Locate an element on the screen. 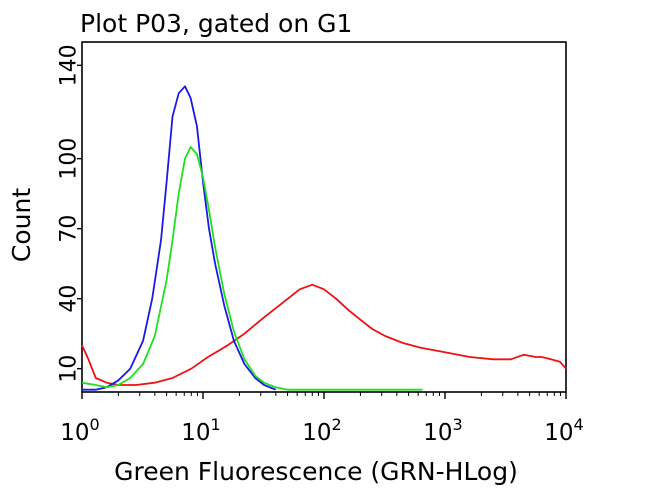 This screenshot has width=650, height=488. y-tick-label: 70 is located at coordinates (69, 229).